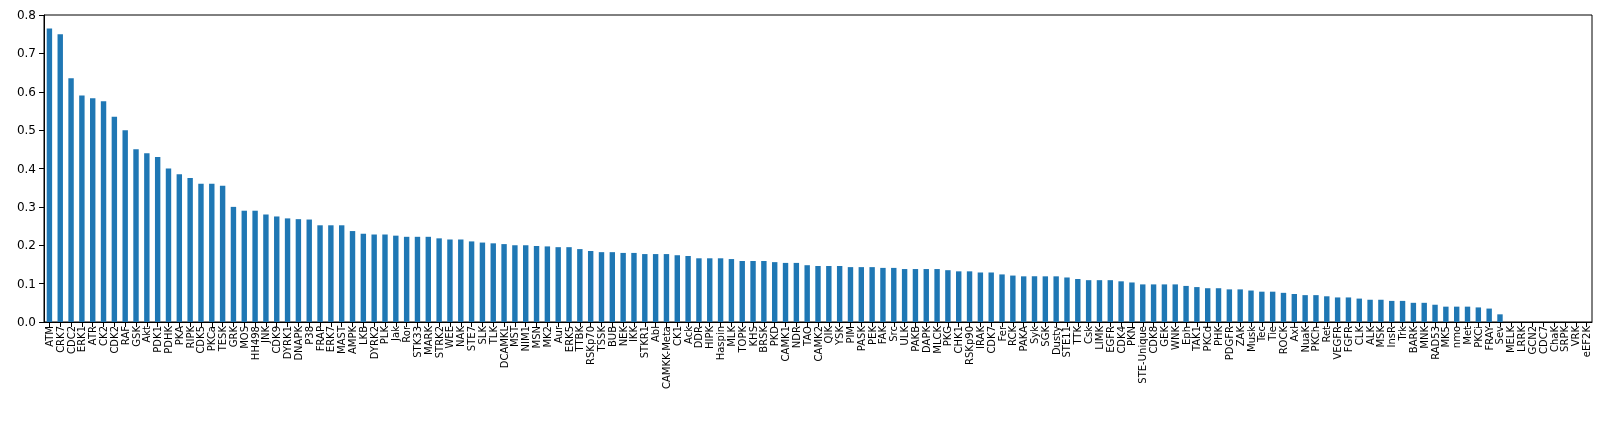 Image resolution: width=1603 pixels, height=429 pixels. Describe the element at coordinates (591, 345) in the screenshot. I see `x-tick-label: RSKp70` at that location.